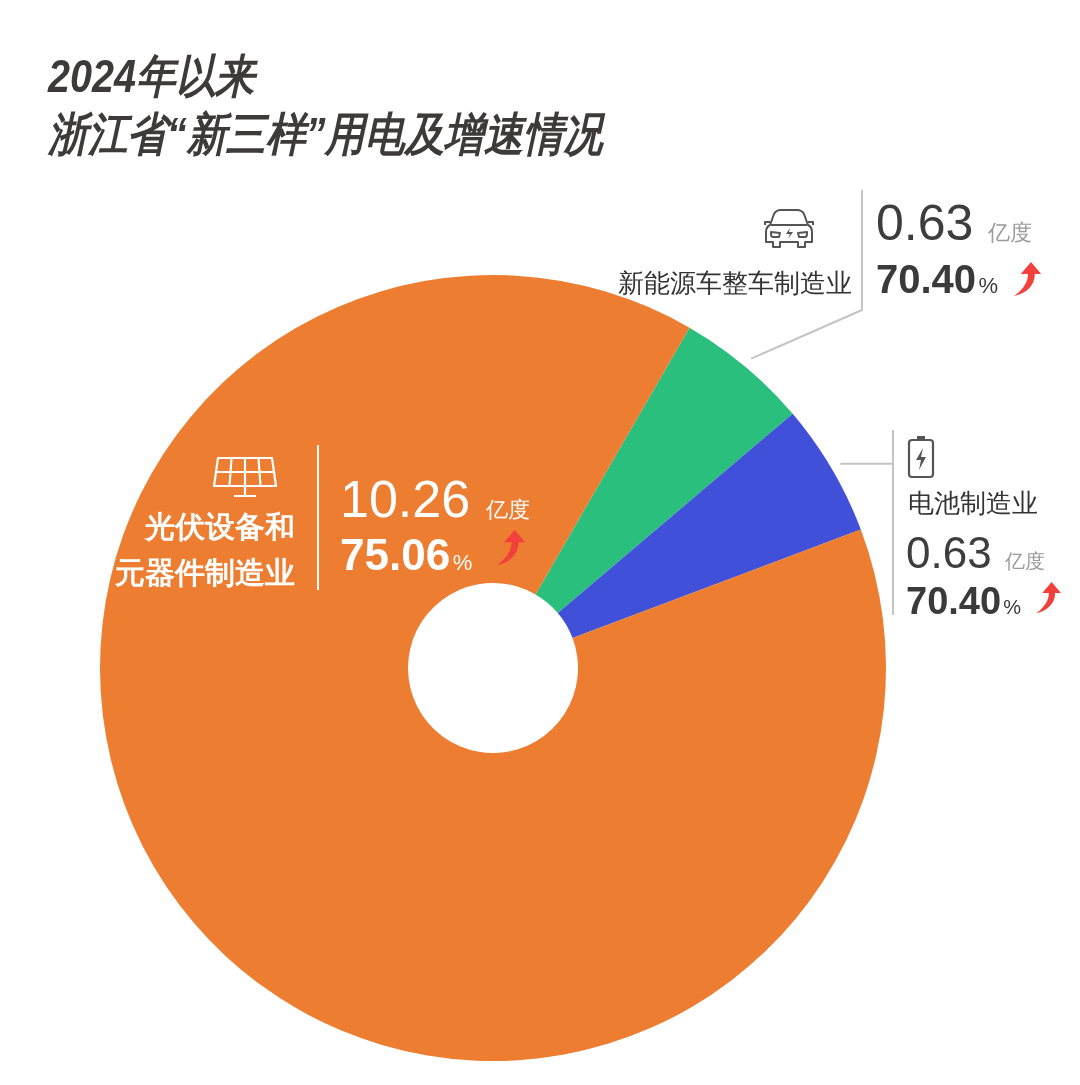 This screenshot has height=1085, width=1080. Describe the element at coordinates (406, 554) in the screenshot. I see `text: 75.06%` at that location.